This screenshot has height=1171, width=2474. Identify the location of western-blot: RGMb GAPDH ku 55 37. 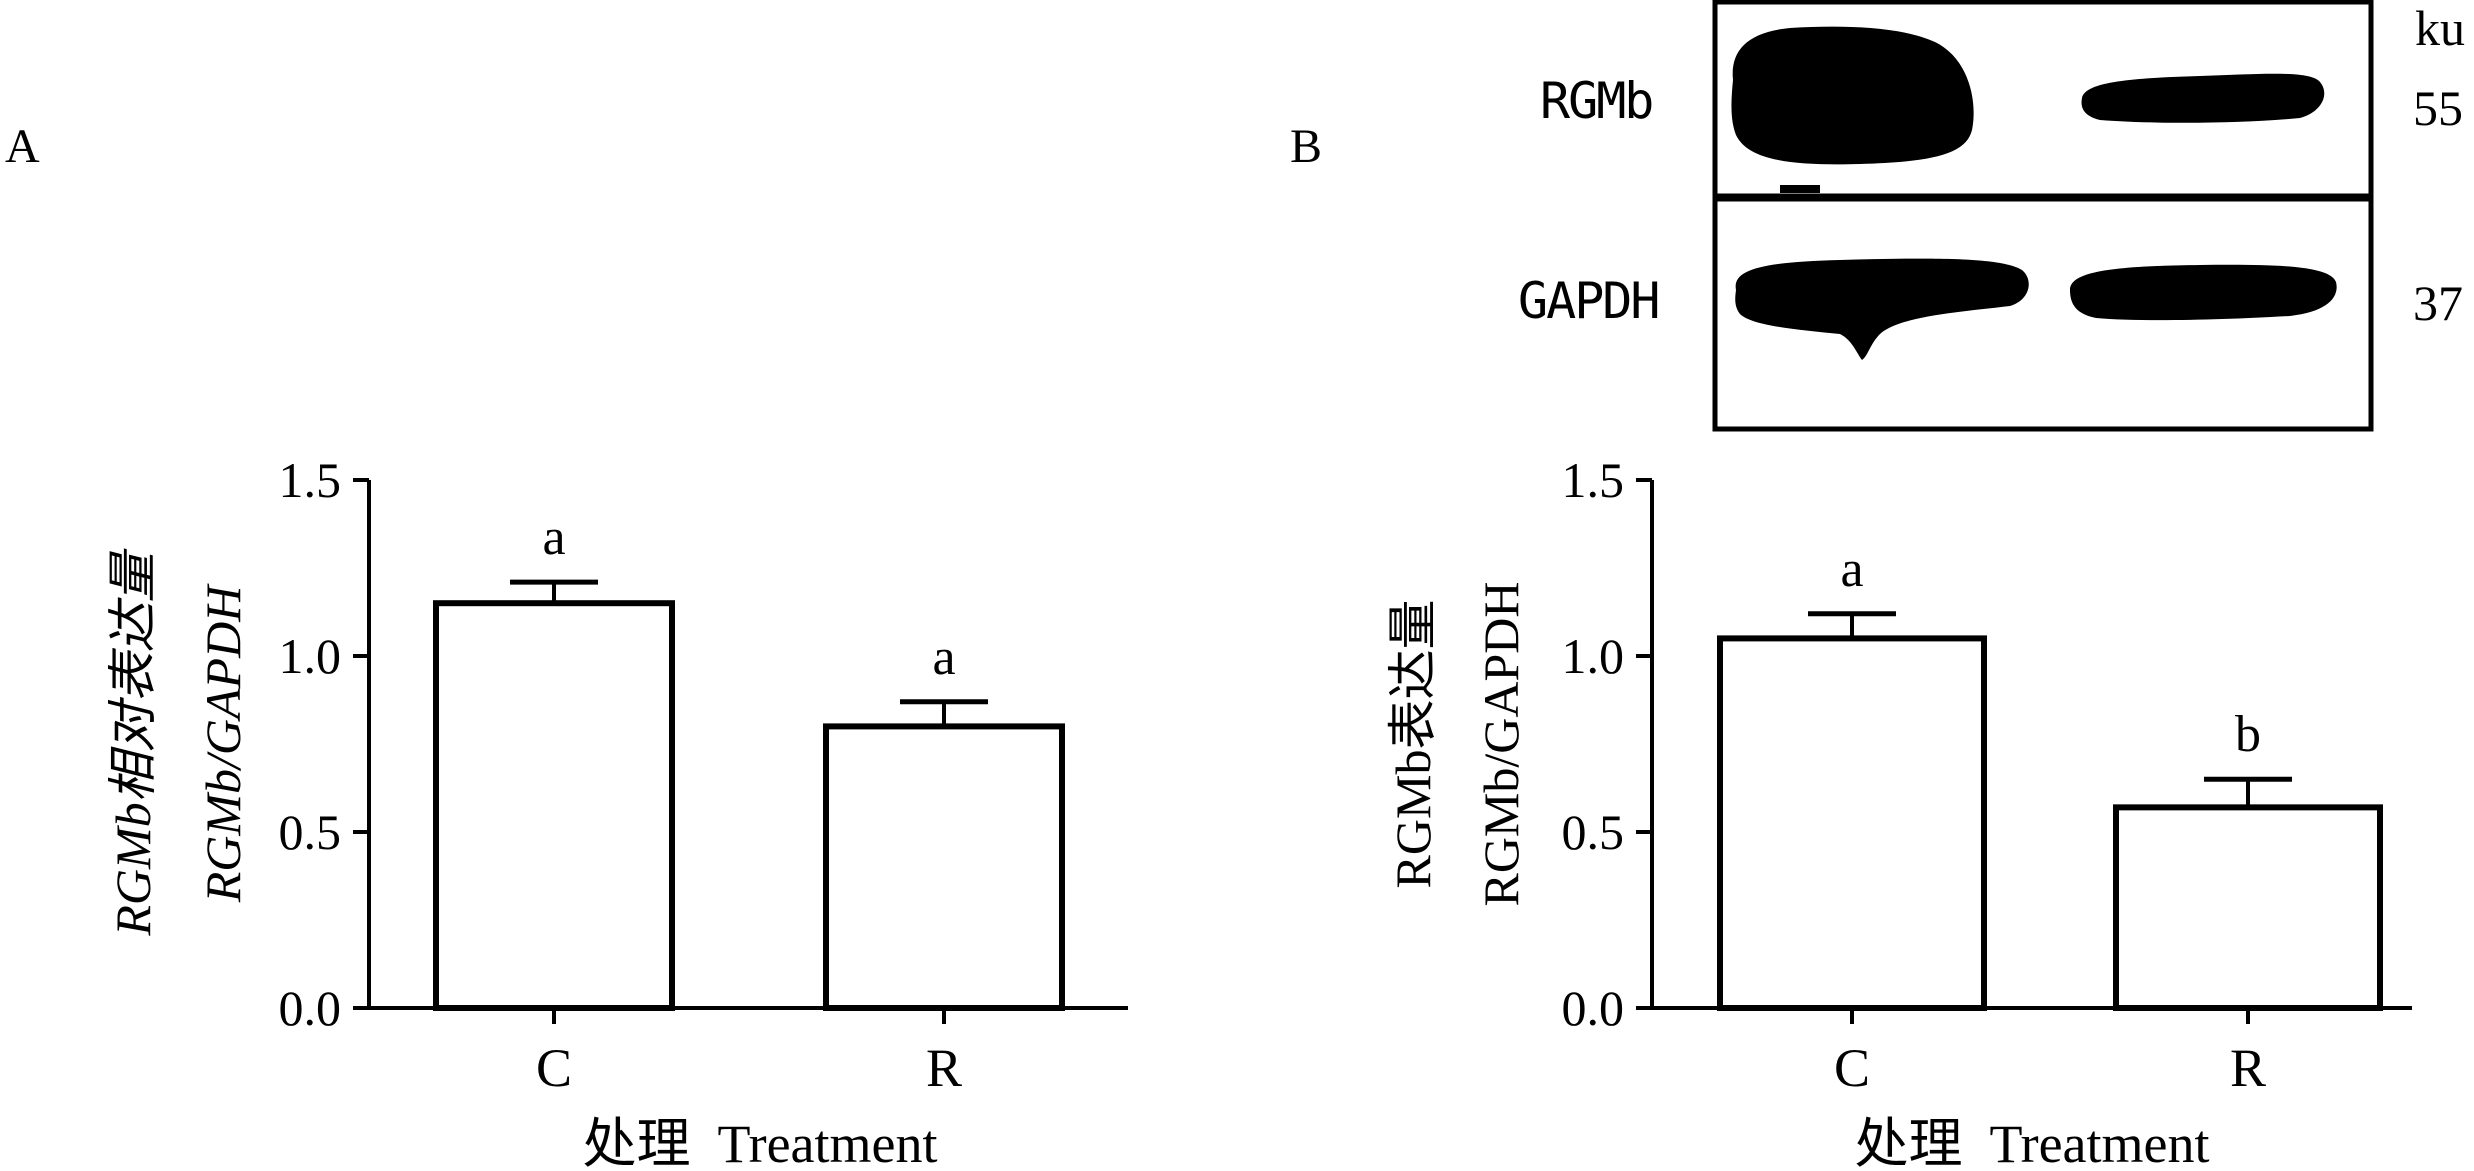
(1991, 216).